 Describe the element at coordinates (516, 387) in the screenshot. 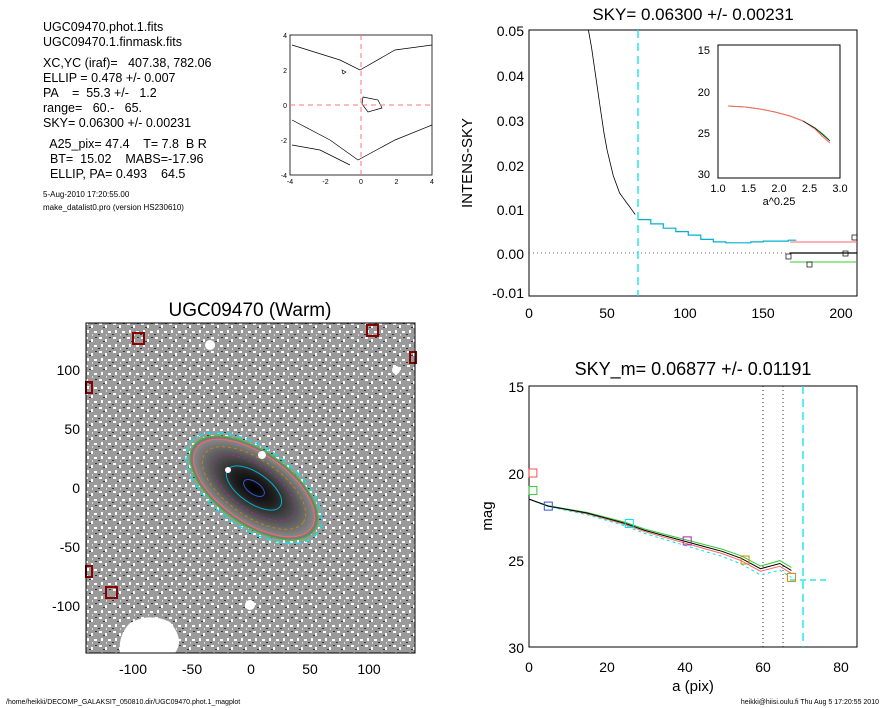

I see `mag-ytick: 15` at that location.